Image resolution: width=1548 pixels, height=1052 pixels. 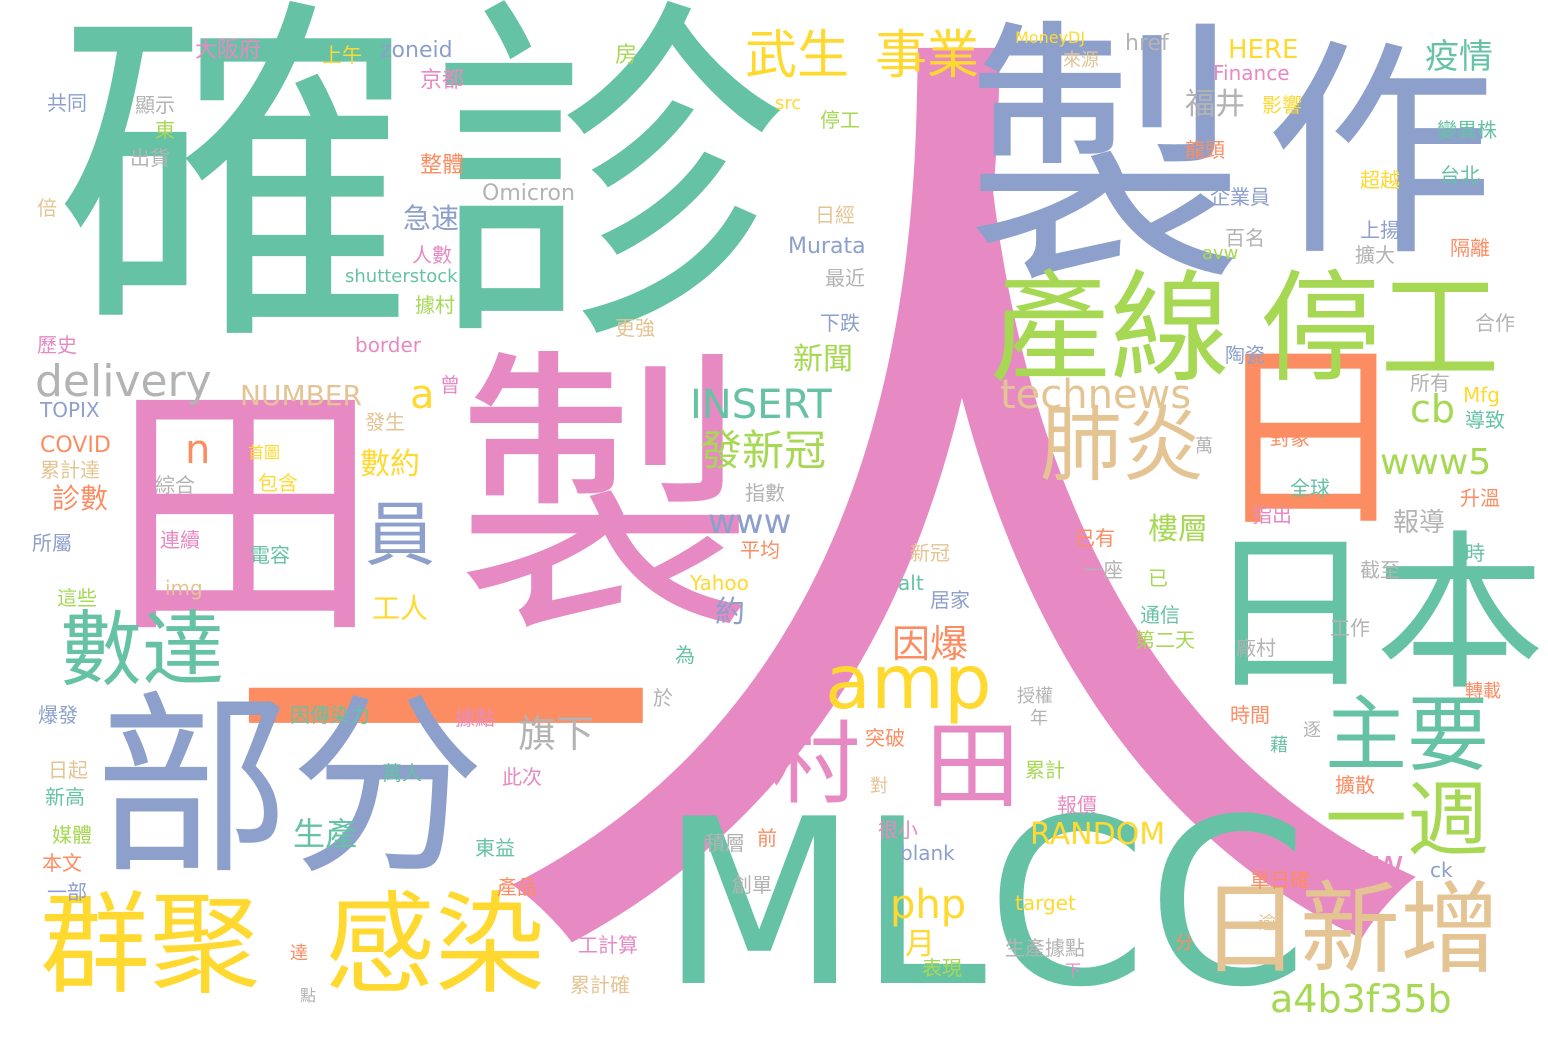 I want to click on cloud-word: 突破, so click(x=885, y=738).